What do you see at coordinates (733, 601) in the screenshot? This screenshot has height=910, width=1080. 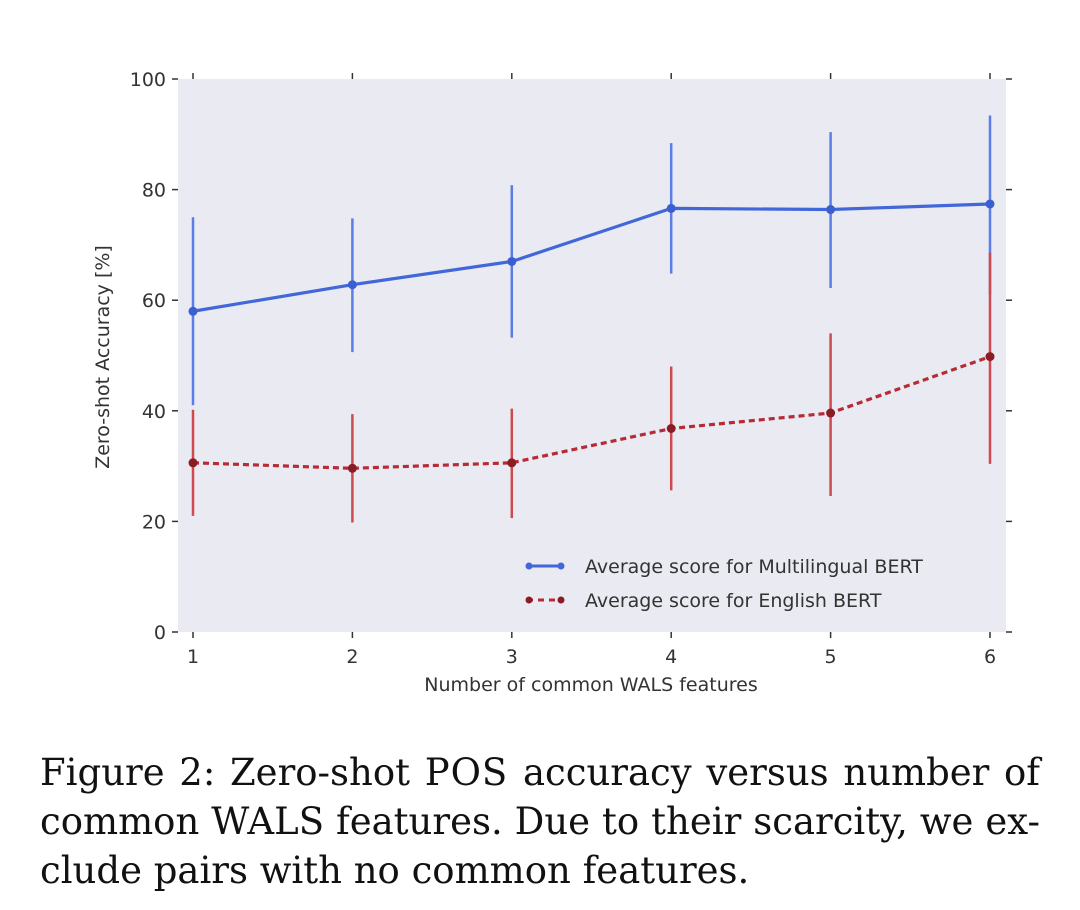 I see `legend-label-english: Average score for English BERT` at bounding box center [733, 601].